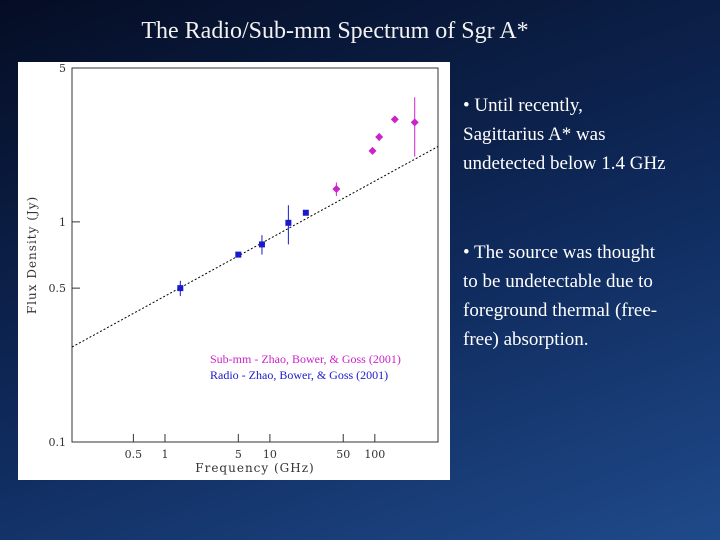 The width and height of the screenshot is (720, 540). I want to click on x-tick-label: 5, so click(238, 454).